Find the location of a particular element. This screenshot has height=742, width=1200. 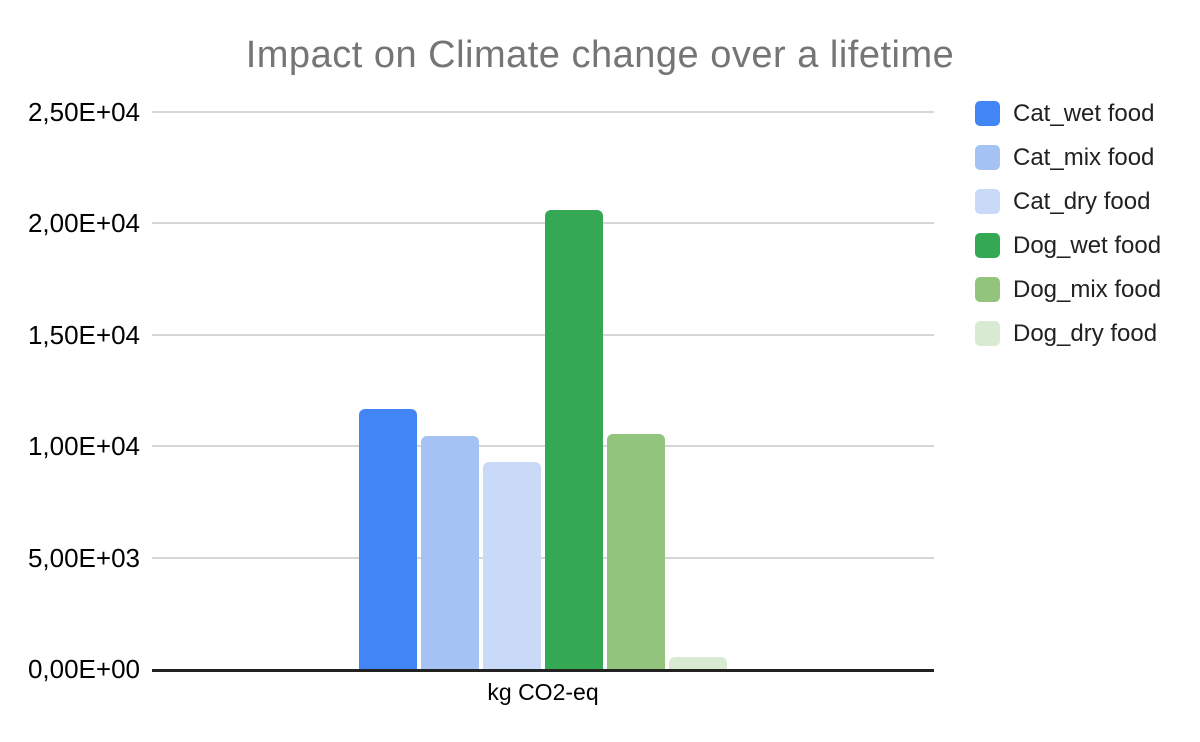

legend-swatch-dog-wet-food is located at coordinates (987, 245).